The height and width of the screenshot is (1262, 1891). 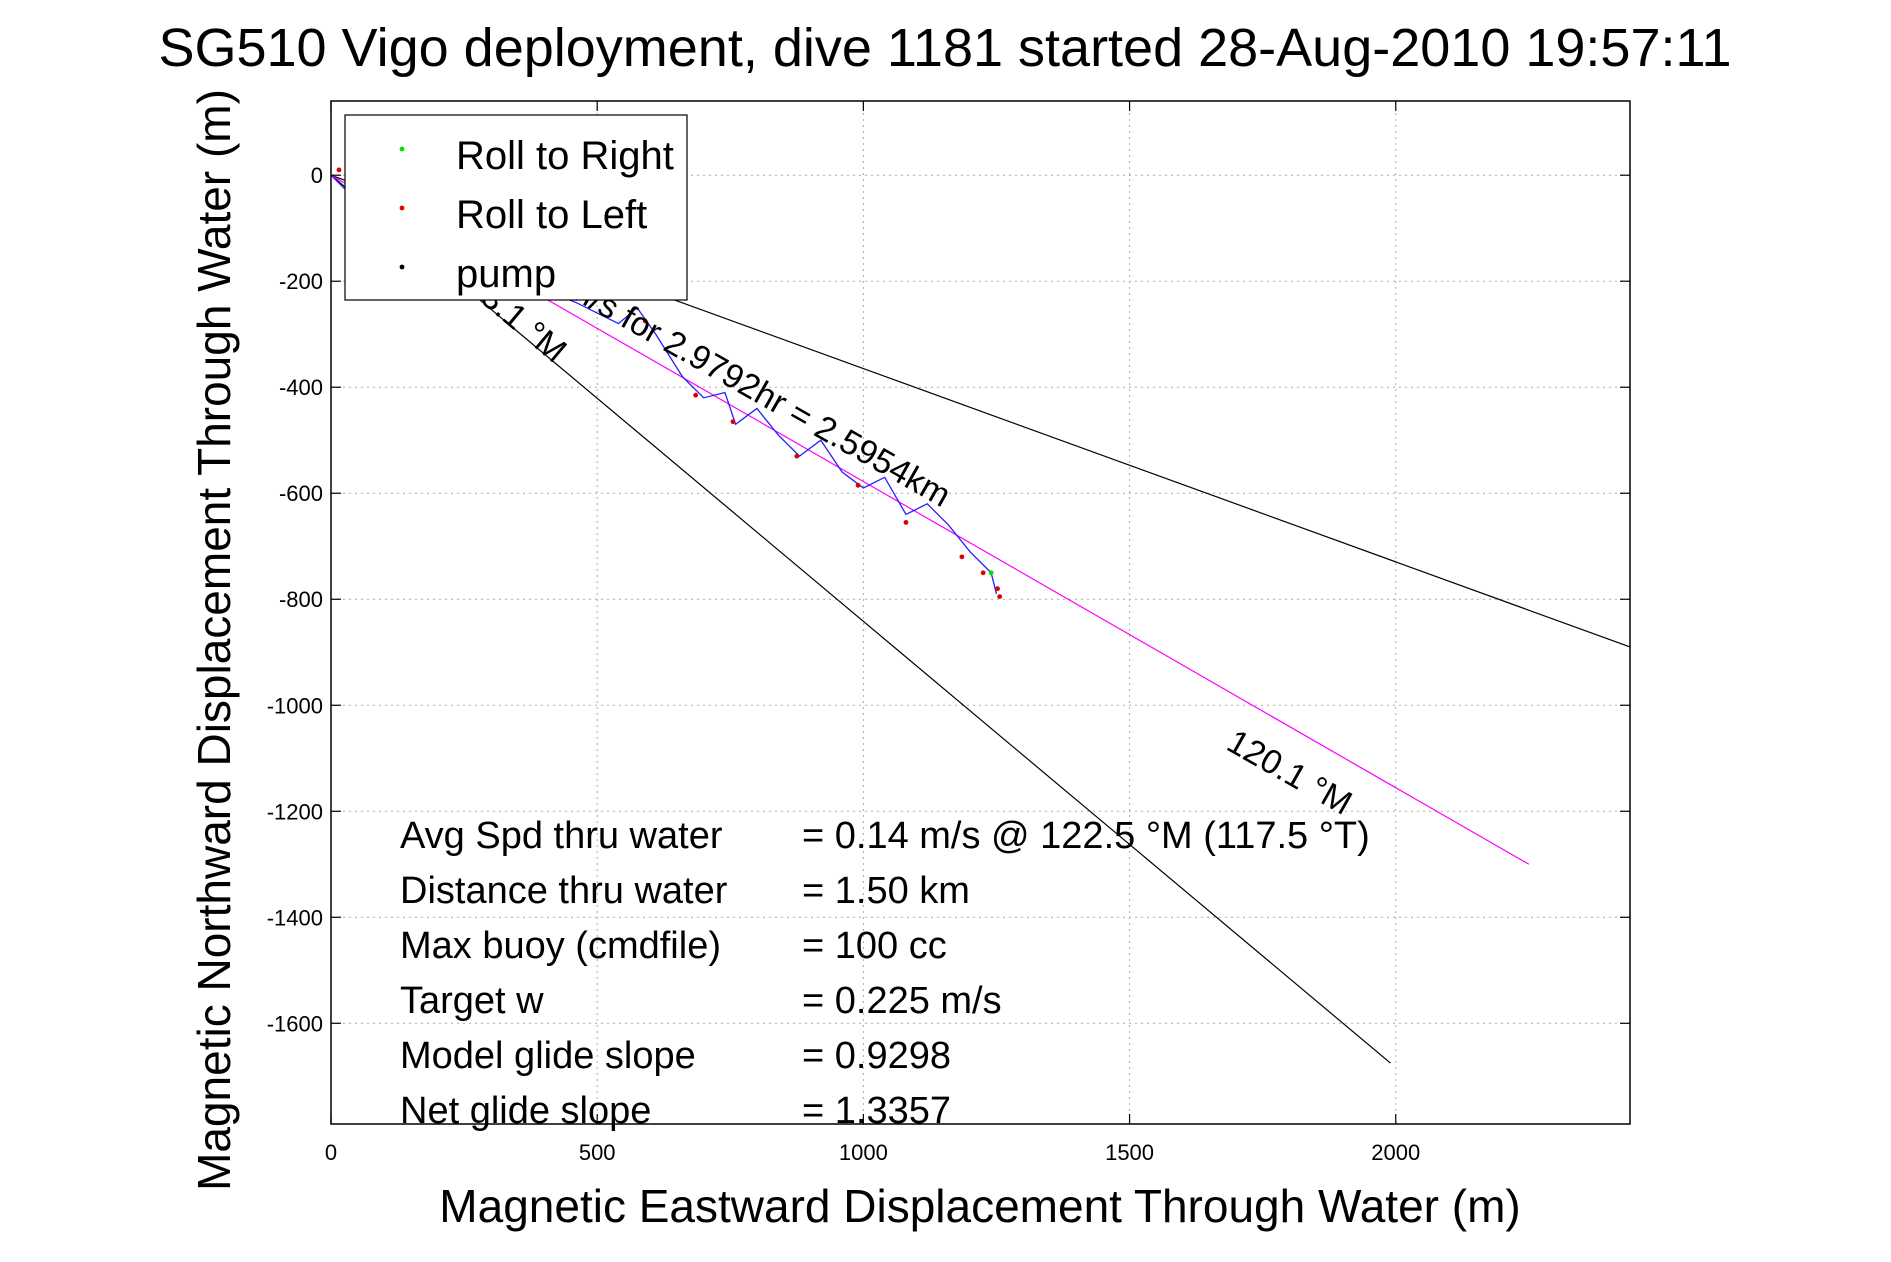 I want to click on y-tick-label: -800, so click(x=301, y=599).